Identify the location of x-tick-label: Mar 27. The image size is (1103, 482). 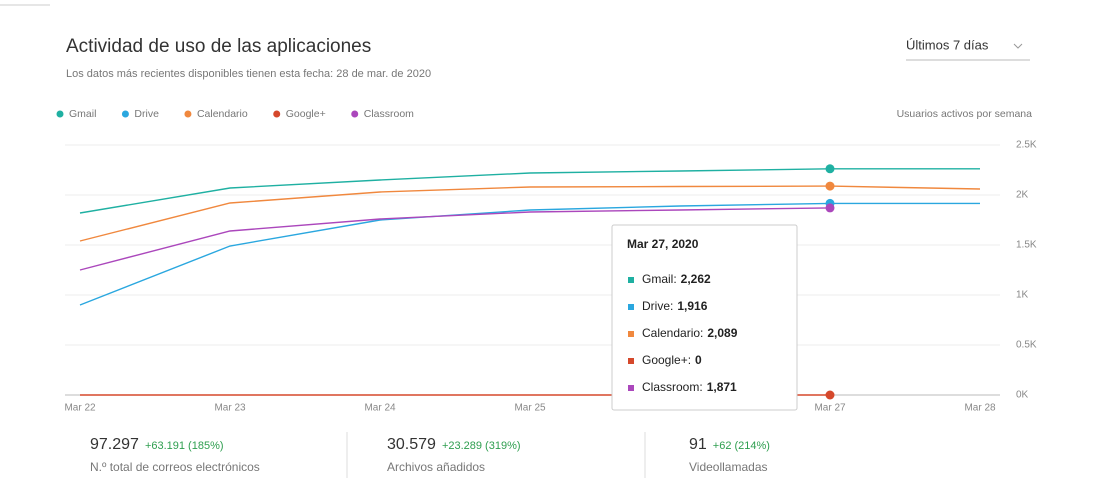
(830, 408).